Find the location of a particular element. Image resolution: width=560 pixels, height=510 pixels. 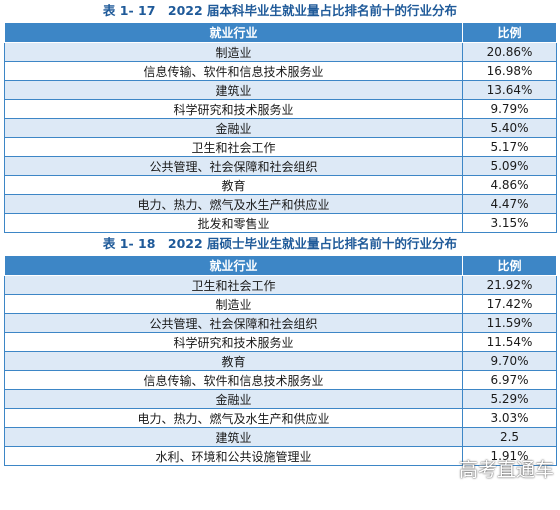

table-row: 信息传输、软件和信息技术服务业 16.98% is located at coordinates (280, 71).